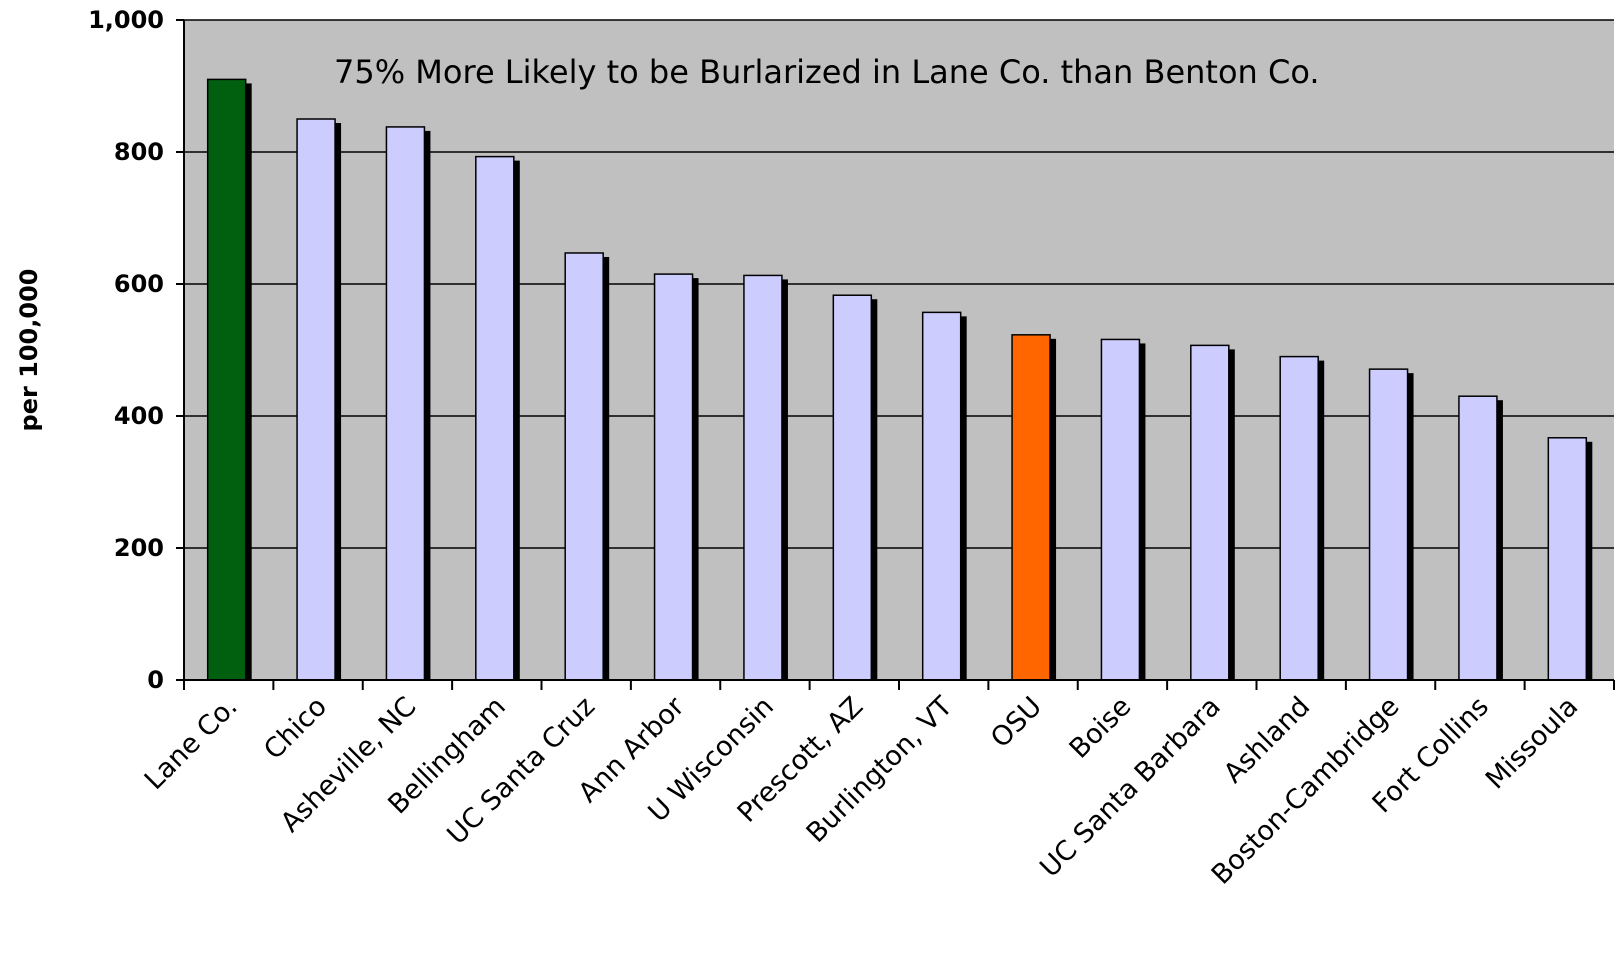  What do you see at coordinates (1532, 743) in the screenshot?
I see `x-tick-label: Missoula` at bounding box center [1532, 743].